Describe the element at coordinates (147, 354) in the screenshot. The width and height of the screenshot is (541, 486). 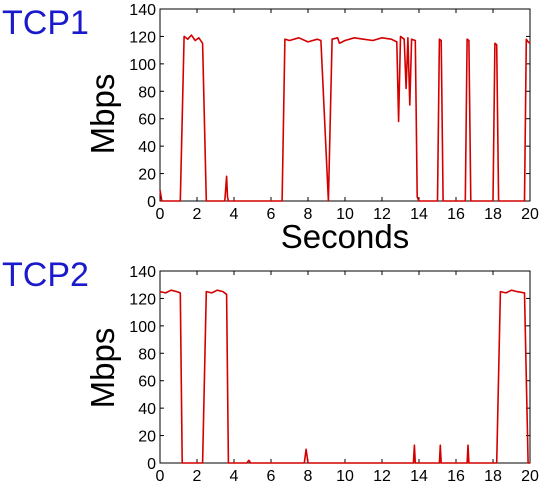
I see `tcp2-y-tick-label: 80` at that location.